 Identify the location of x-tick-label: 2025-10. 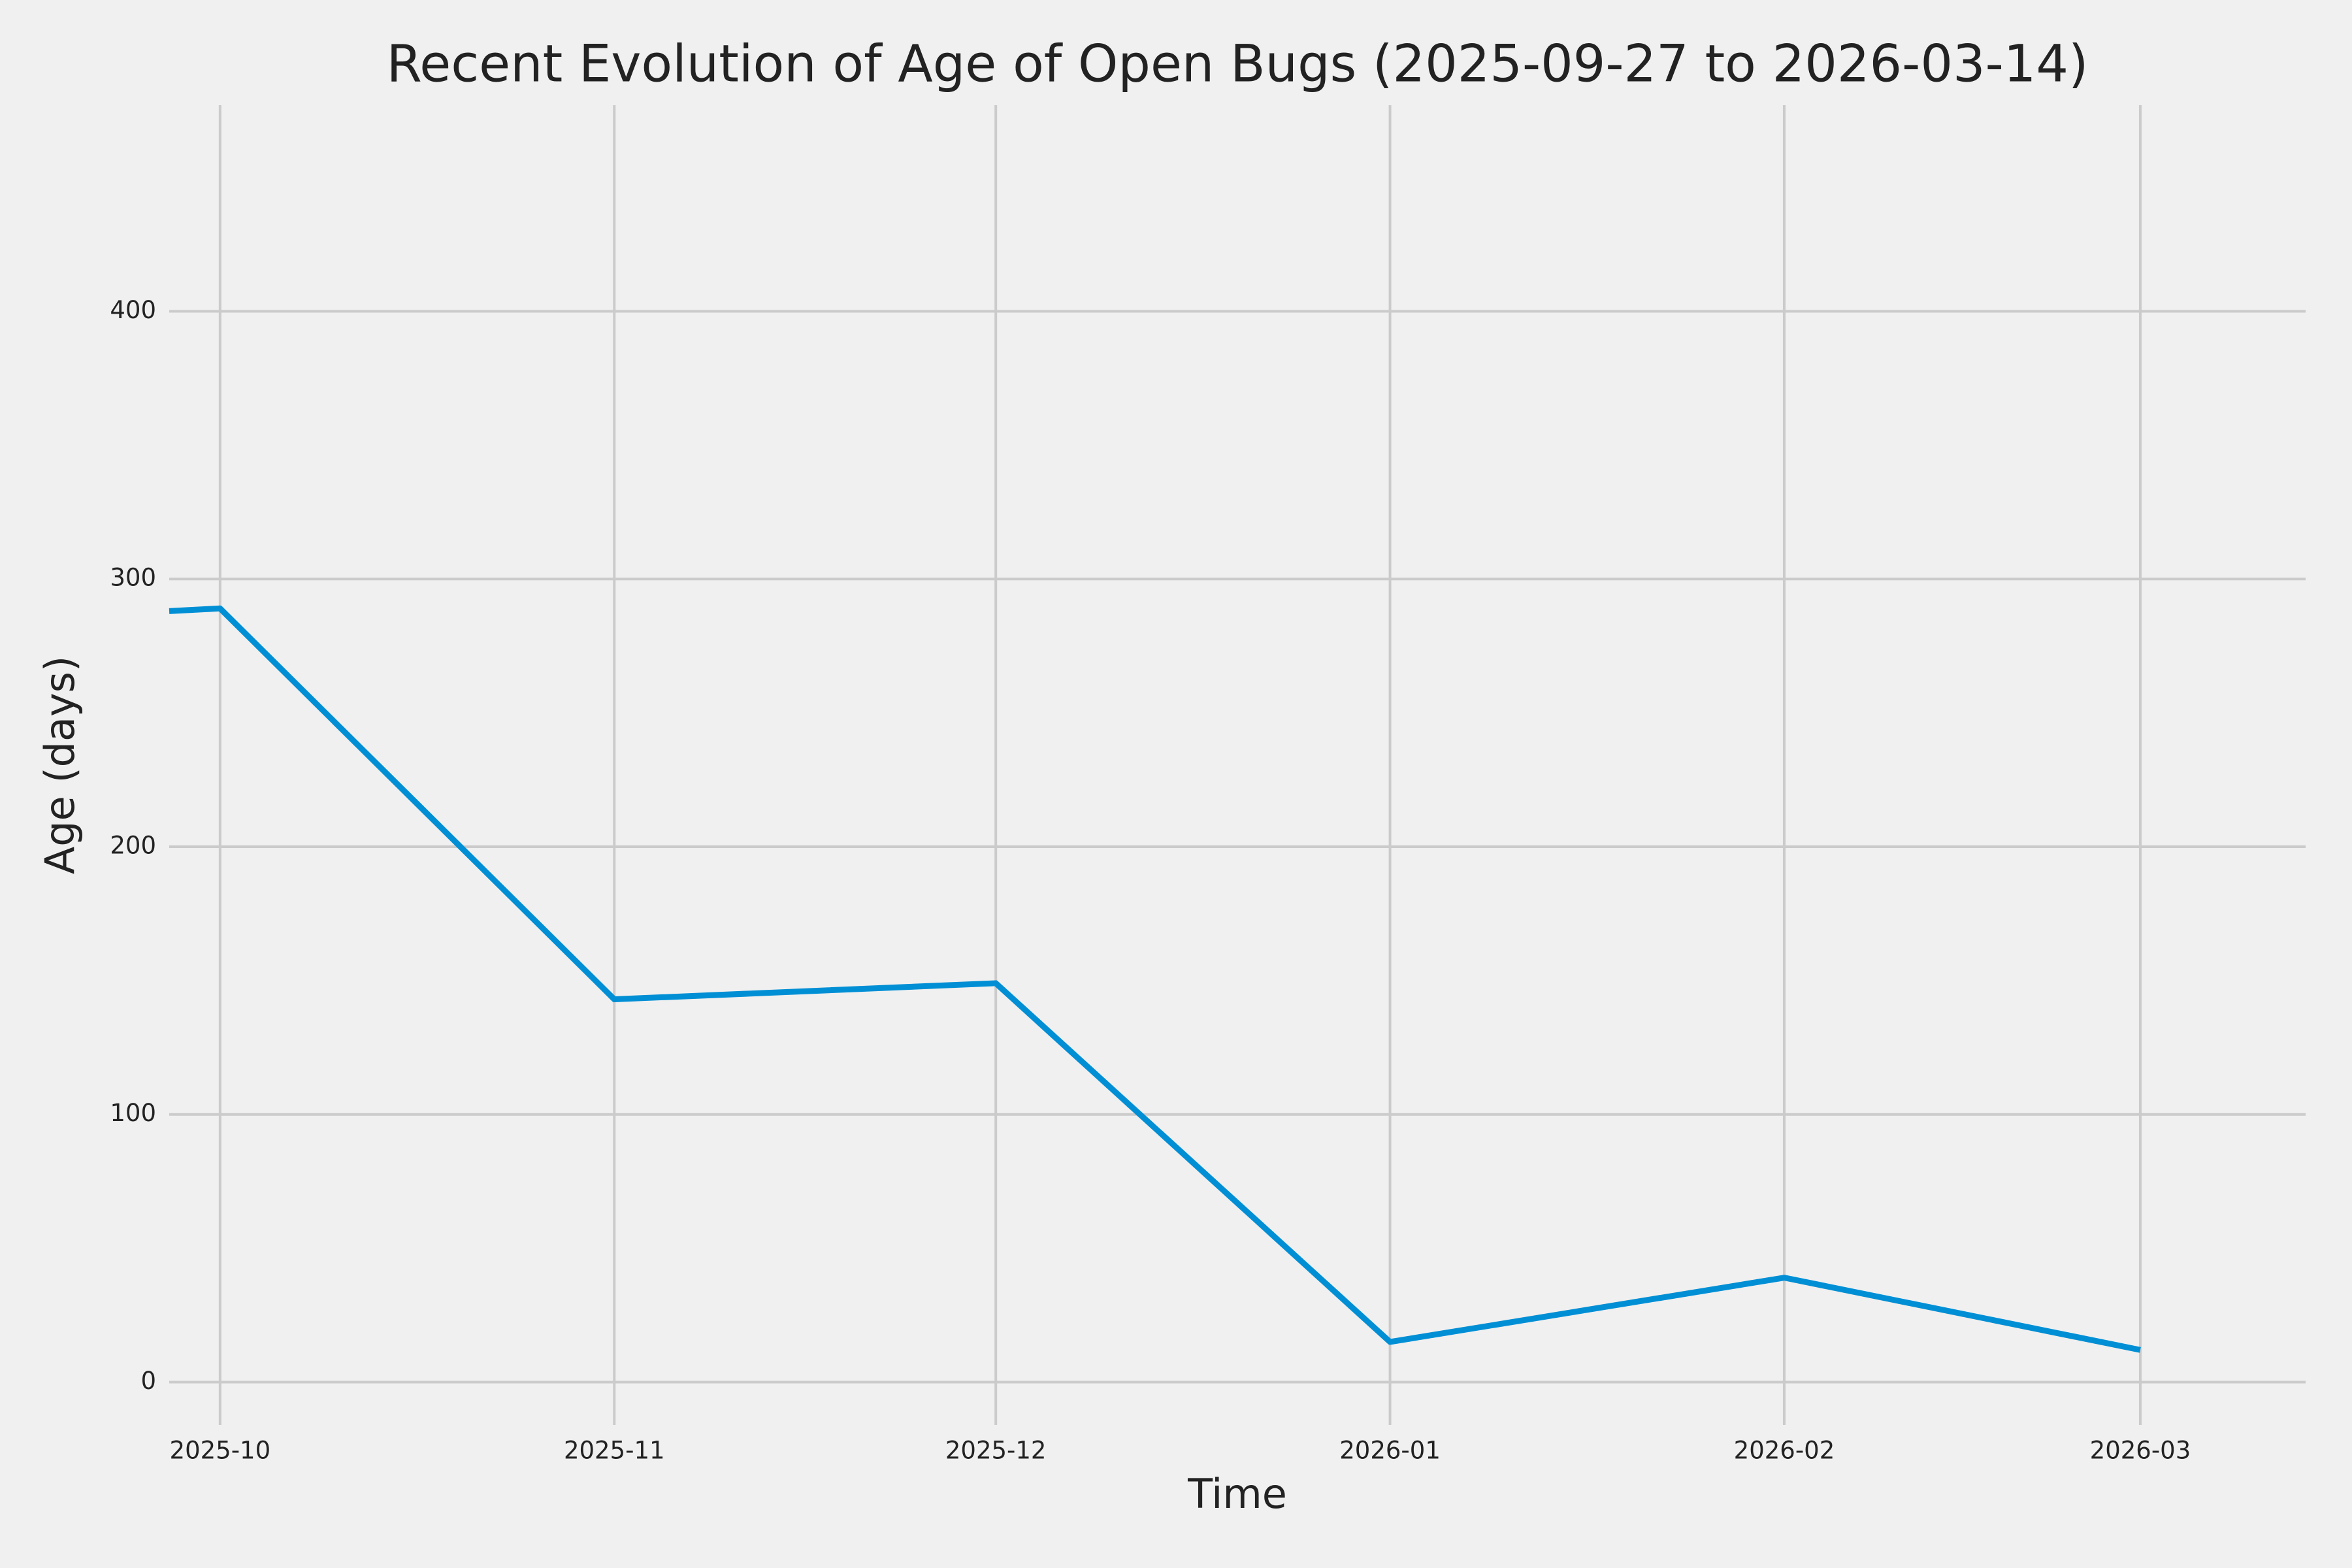
(220, 1451).